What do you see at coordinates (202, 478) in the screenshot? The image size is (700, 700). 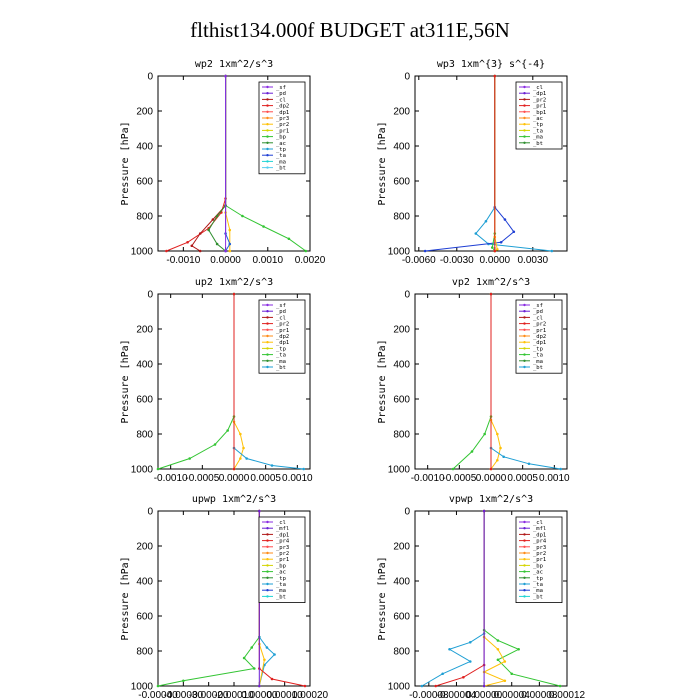 I see `x-tick-label: -0.0005` at bounding box center [202, 478].